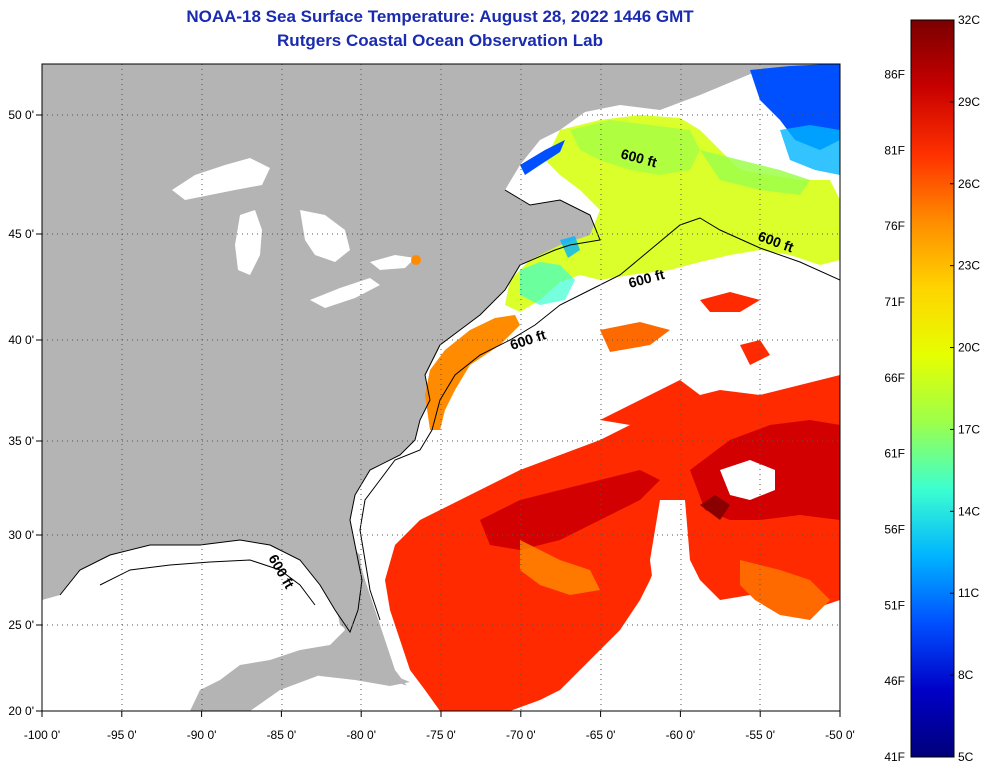 This screenshot has height=770, width=984. I want to click on colorbar-fahrenheit-label: 71F, so click(894, 302).